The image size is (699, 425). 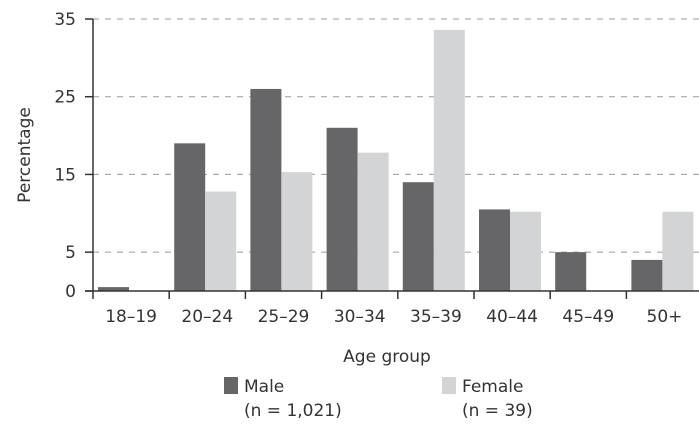 What do you see at coordinates (492, 387) in the screenshot?
I see `legend-label-female: Female` at bounding box center [492, 387].